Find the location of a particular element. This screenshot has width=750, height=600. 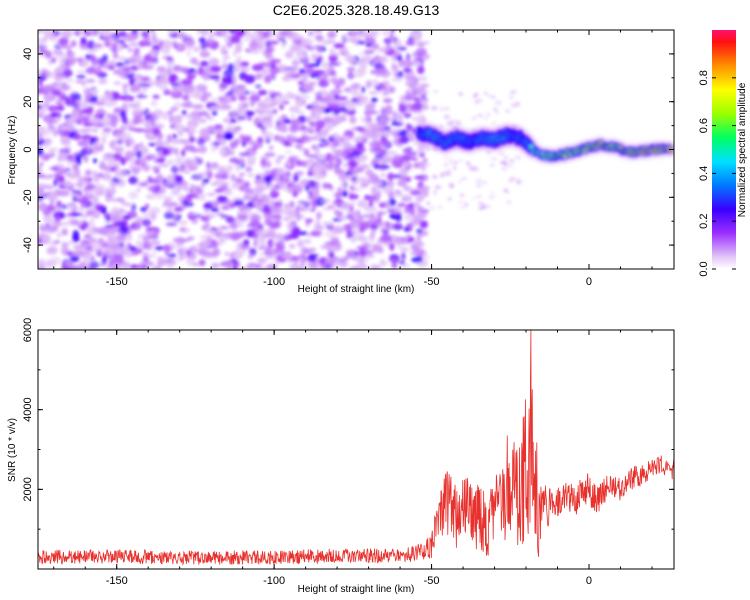

y-tick-label: -20 is located at coordinates (28, 197).